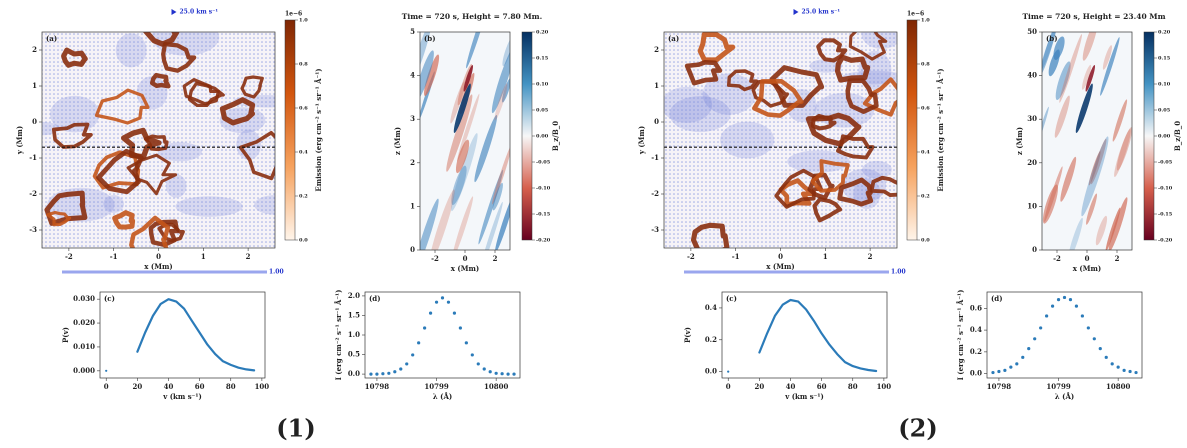  What do you see at coordinates (114, 256) in the screenshot?
I see `x-tick-label: -1` at bounding box center [114, 256].